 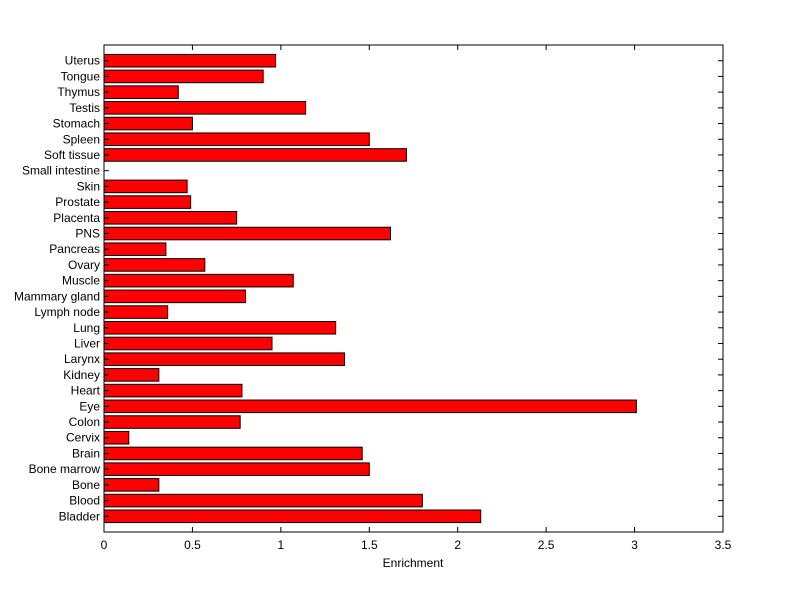 What do you see at coordinates (86, 453) in the screenshot?
I see `y-tick-label: Brain` at bounding box center [86, 453].